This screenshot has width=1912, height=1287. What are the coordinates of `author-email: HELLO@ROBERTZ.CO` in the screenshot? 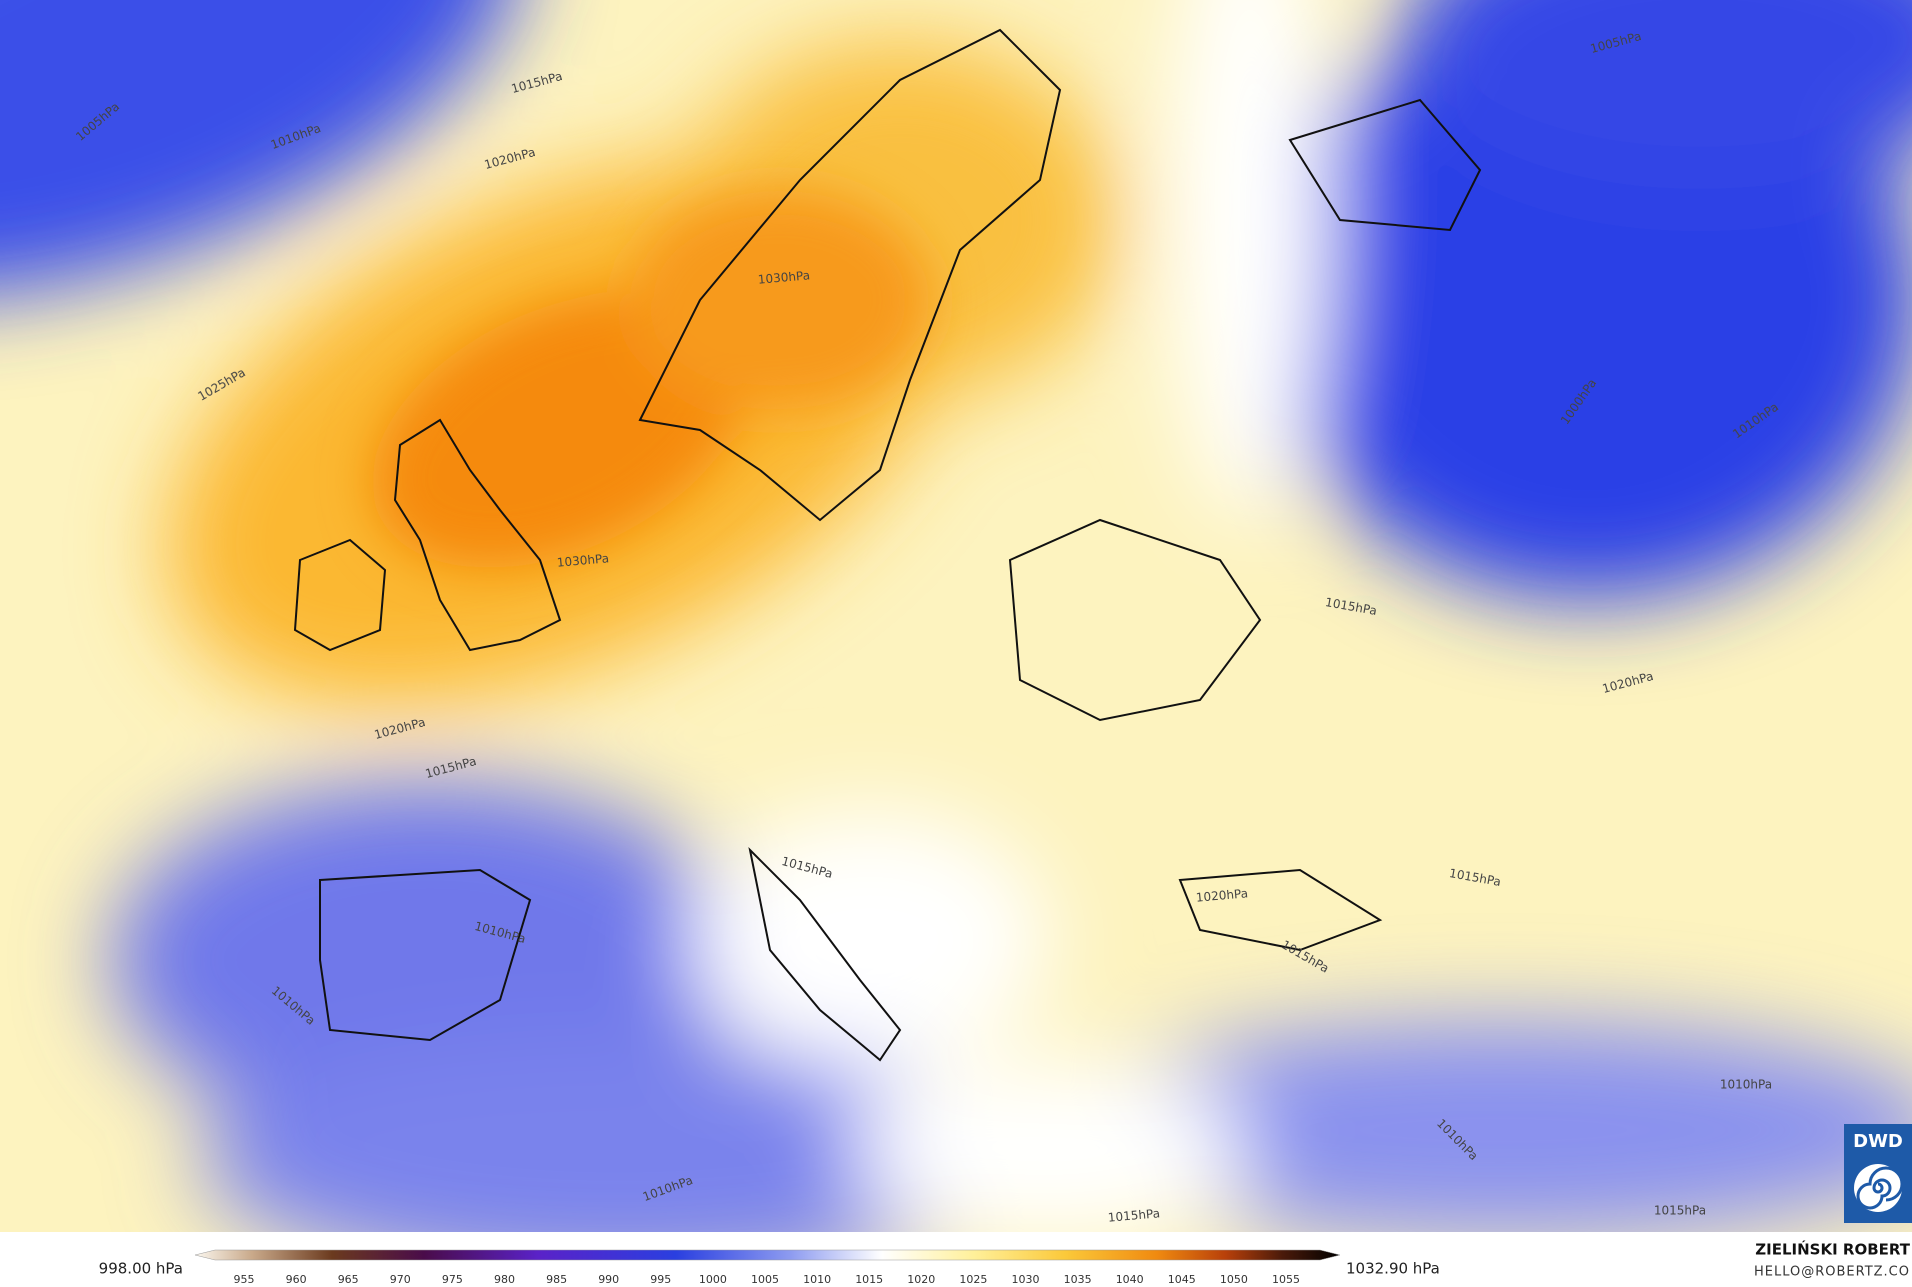 It's located at (1832, 1272).